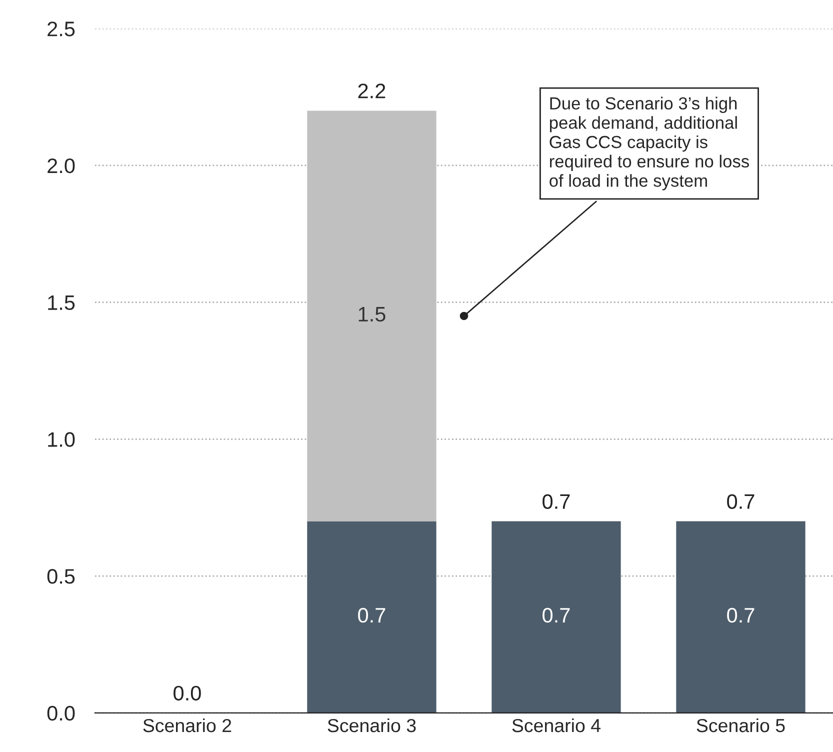 Image resolution: width=833 pixels, height=752 pixels. Describe the element at coordinates (740, 725) in the screenshot. I see `x-tick-label: Scenario 5` at that location.